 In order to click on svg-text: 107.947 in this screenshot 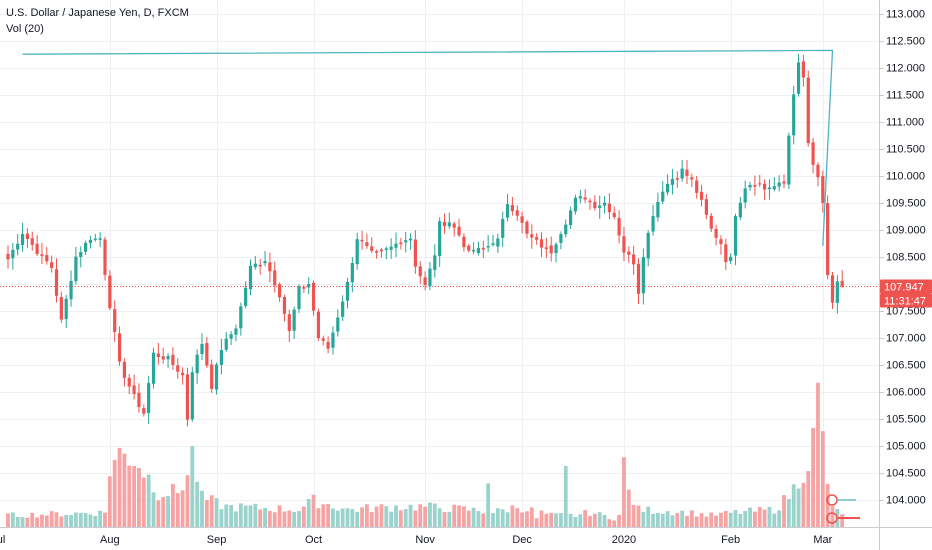, I will do `click(904, 288)`.